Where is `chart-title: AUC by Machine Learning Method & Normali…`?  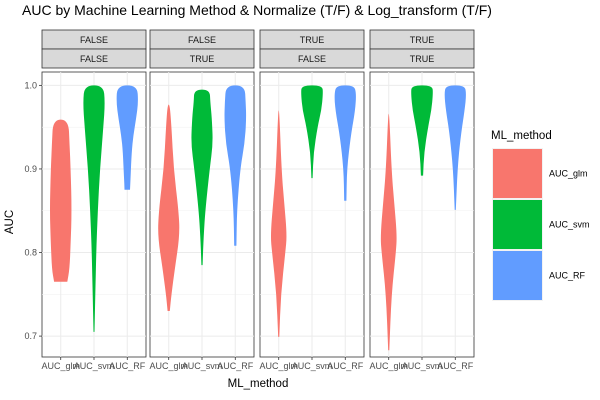
chart-title: AUC by Machine Learning Method & Normali… is located at coordinates (257, 10).